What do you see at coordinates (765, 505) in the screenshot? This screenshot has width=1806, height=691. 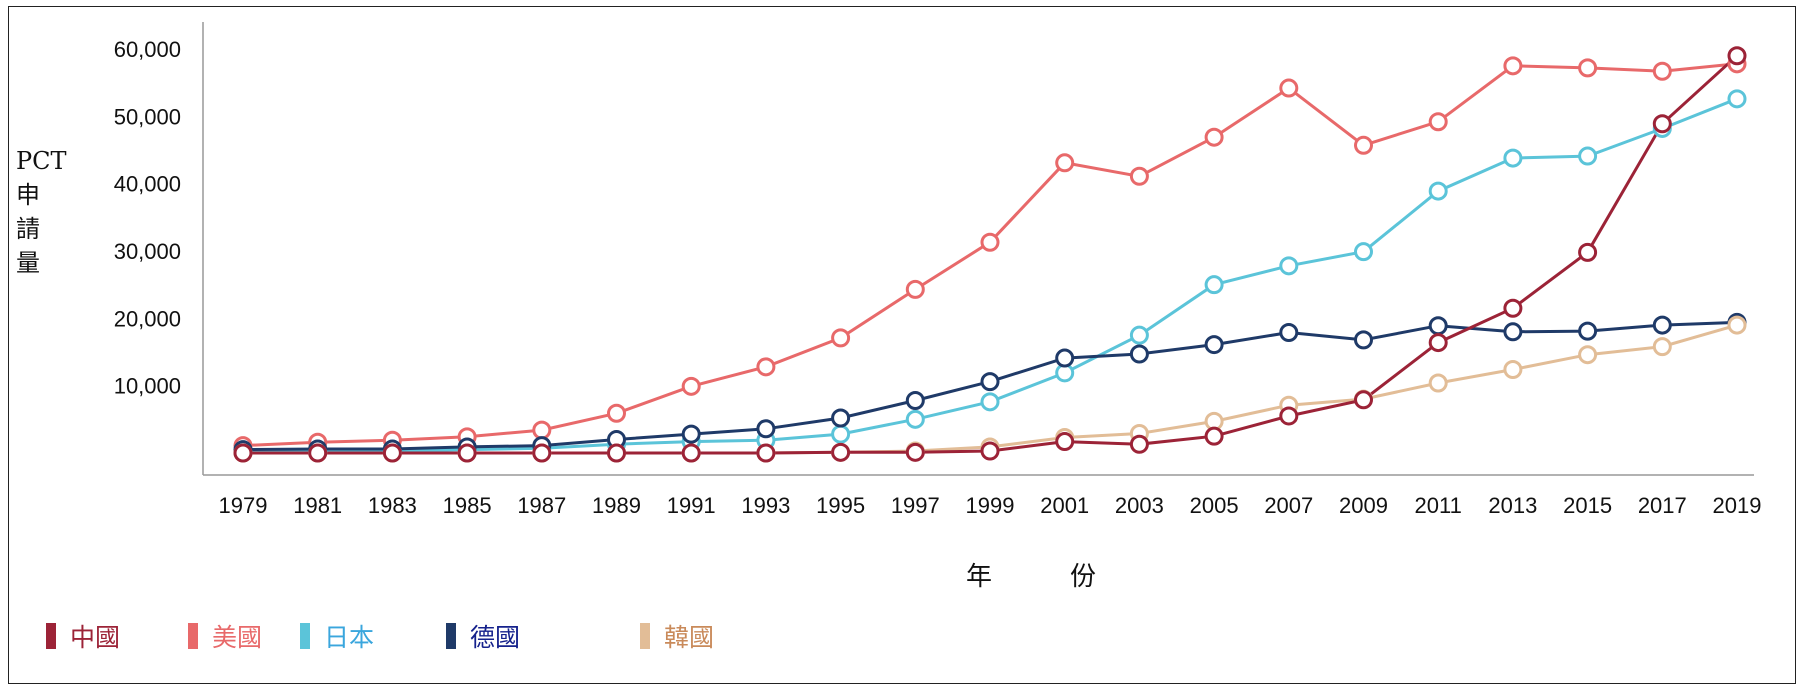 I see `x-tick-label: 1993` at bounding box center [765, 505].